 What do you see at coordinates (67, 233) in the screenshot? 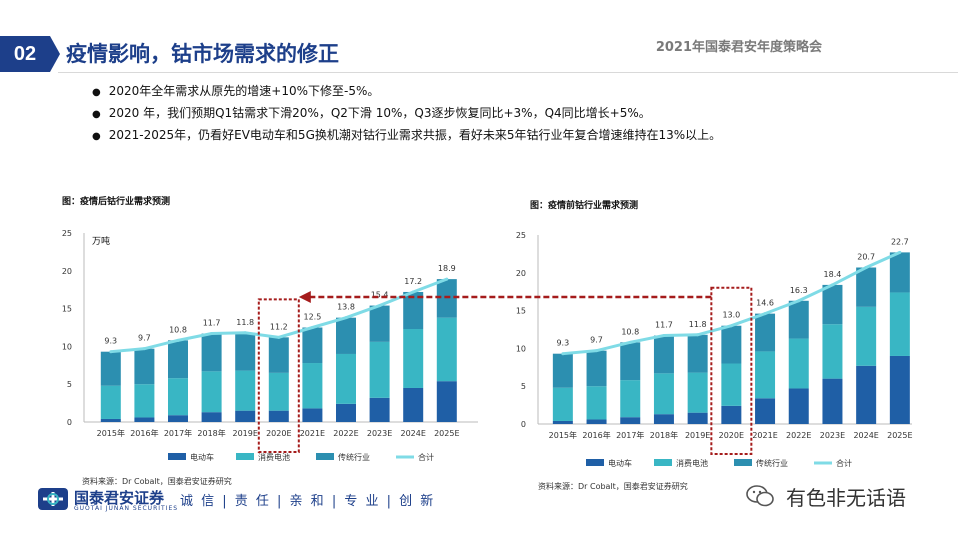
I see `y-tick-label: 25` at bounding box center [67, 233].